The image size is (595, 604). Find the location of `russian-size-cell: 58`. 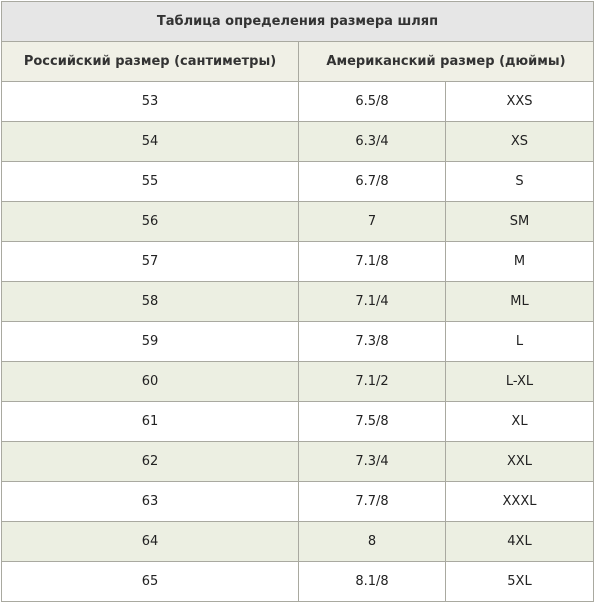

russian-size-cell: 58 is located at coordinates (150, 301).